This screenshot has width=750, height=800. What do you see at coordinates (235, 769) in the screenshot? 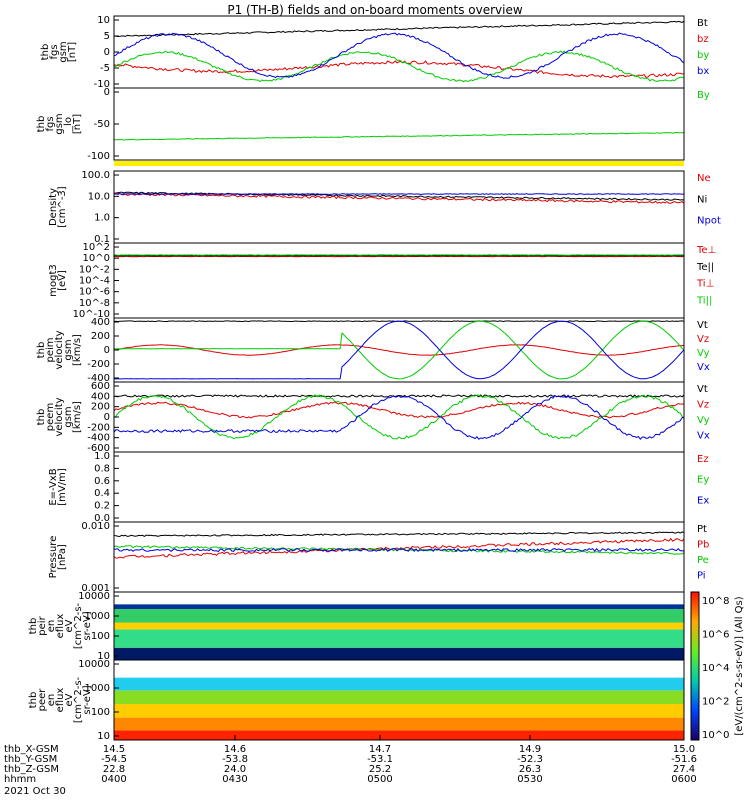
I see `x-axis-value: 24.0` at bounding box center [235, 769].